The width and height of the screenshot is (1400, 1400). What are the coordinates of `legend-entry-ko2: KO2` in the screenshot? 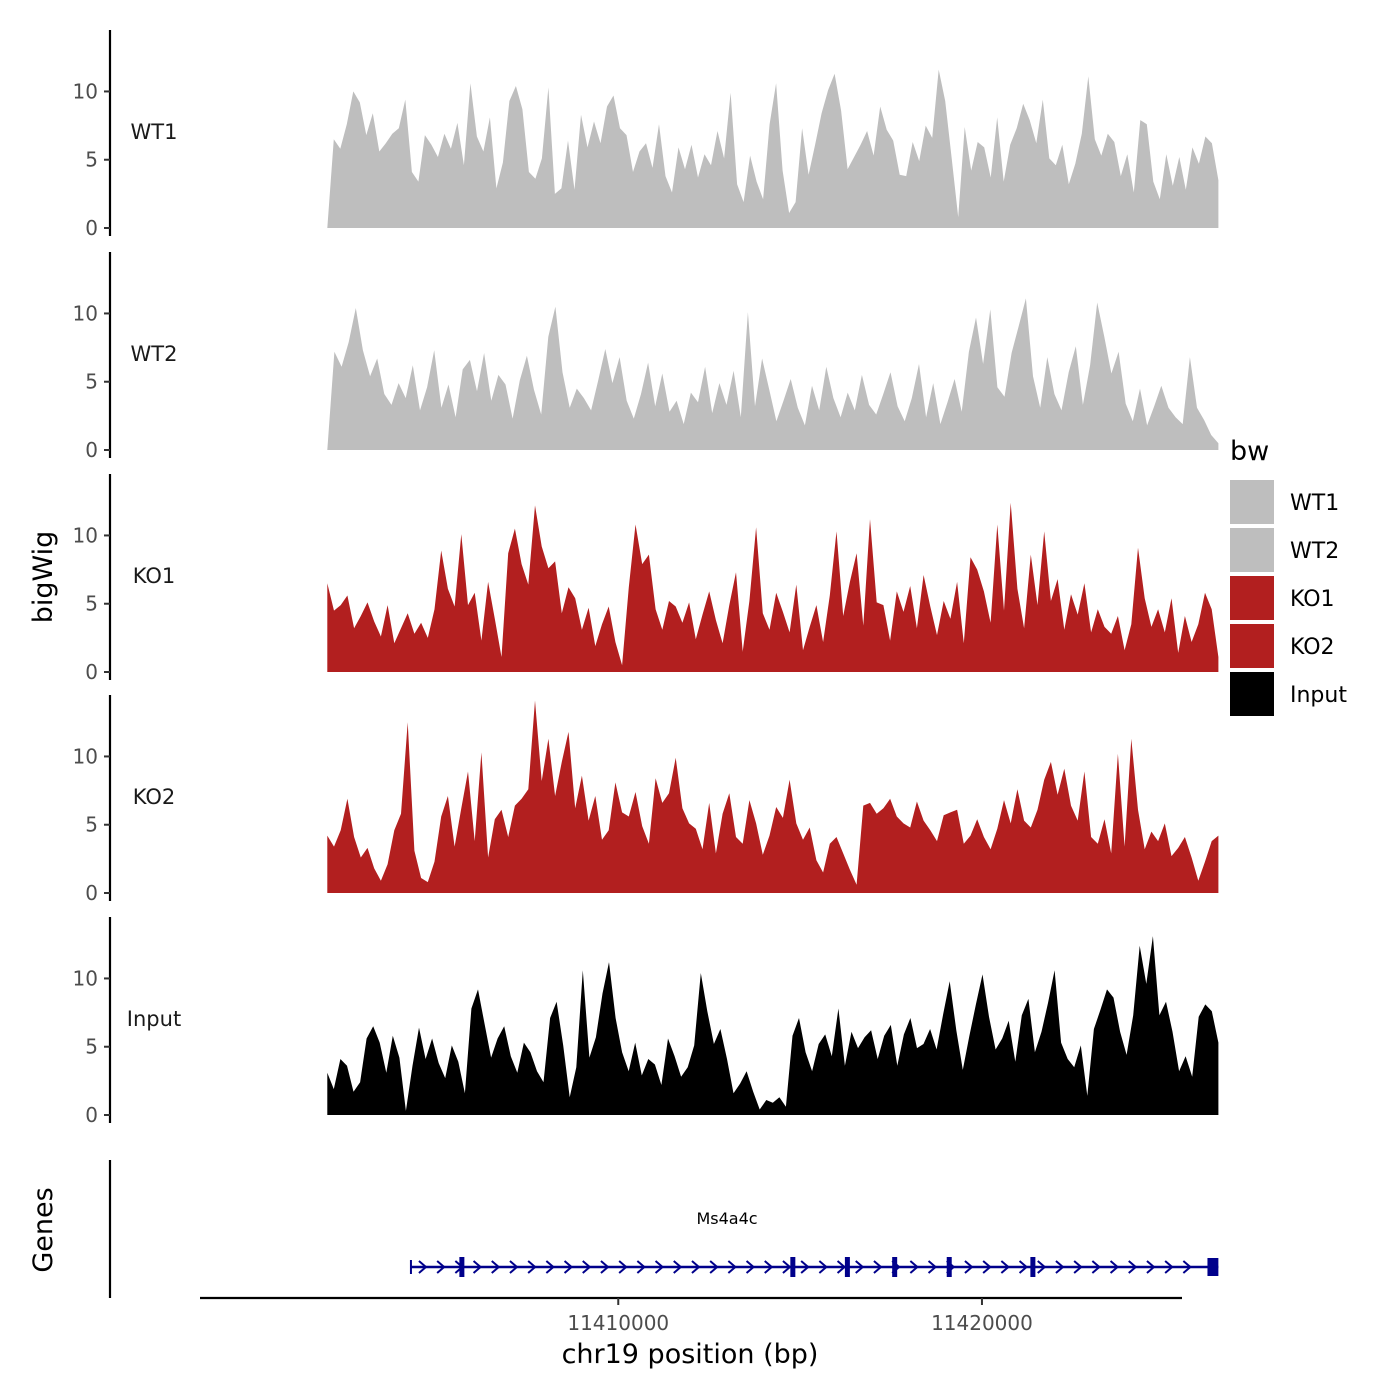 It's located at (1282, 646).